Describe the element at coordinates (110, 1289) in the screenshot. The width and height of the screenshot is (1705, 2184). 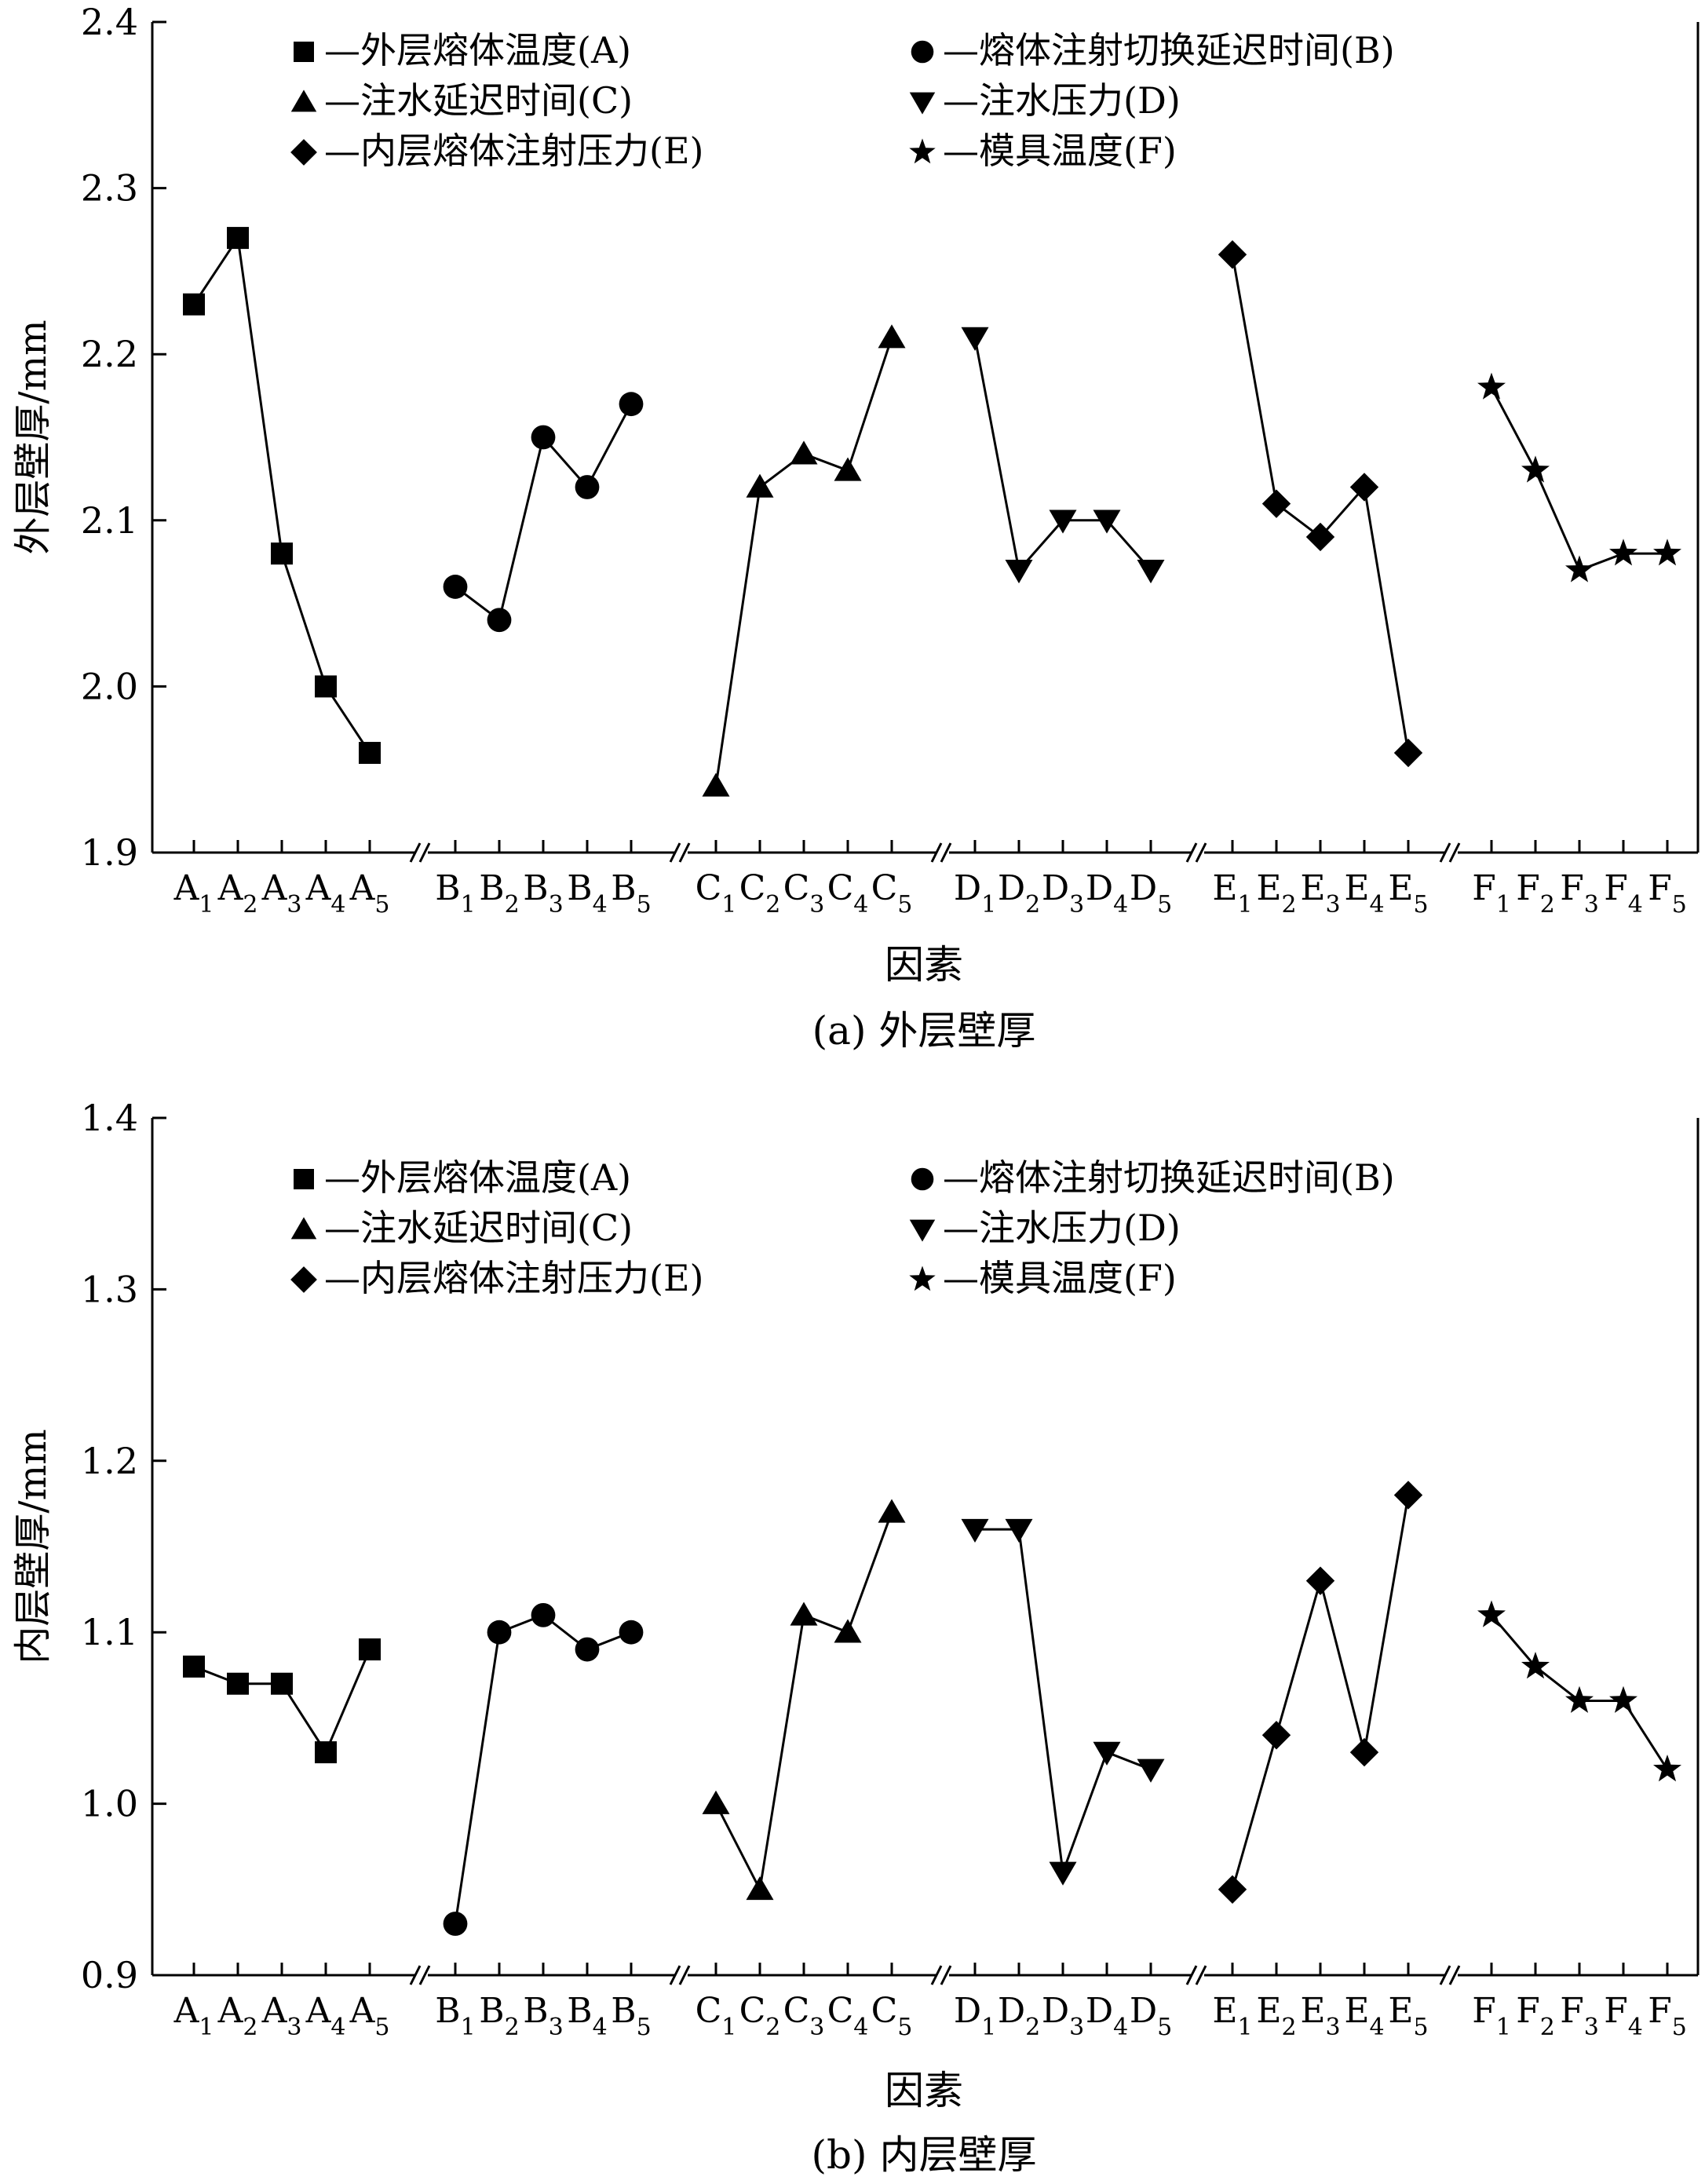
I see `y-tick-label: 1.3` at that location.